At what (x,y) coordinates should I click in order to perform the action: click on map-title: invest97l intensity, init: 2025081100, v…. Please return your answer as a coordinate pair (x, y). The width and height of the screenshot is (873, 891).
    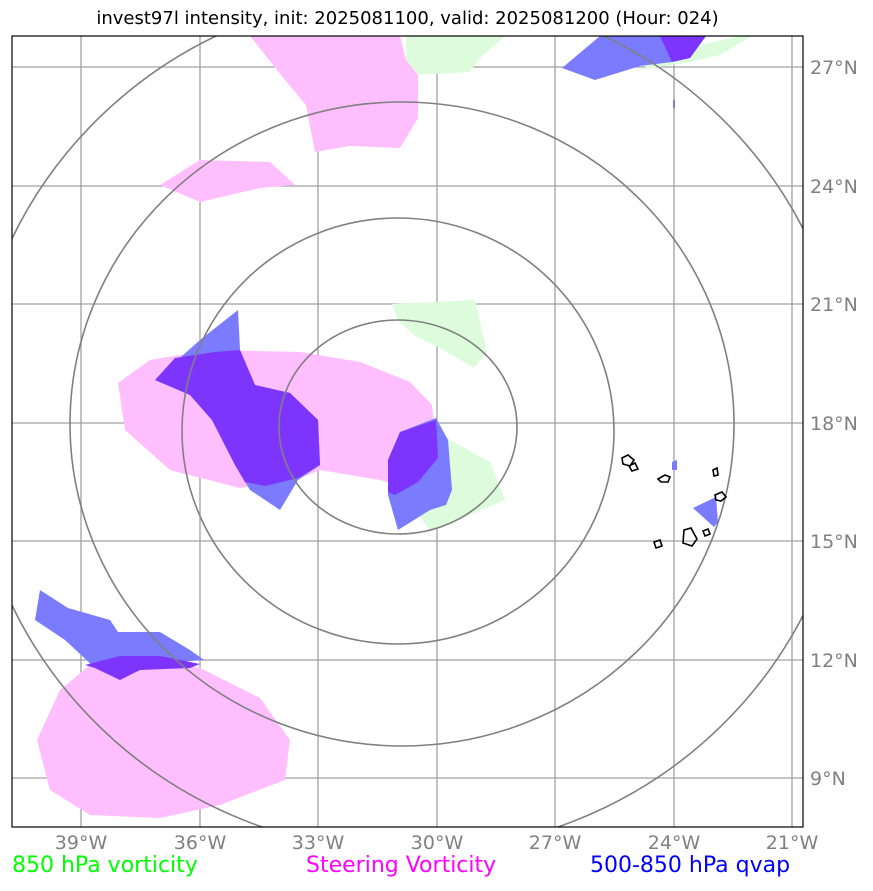
    Looking at the image, I should click on (407, 18).